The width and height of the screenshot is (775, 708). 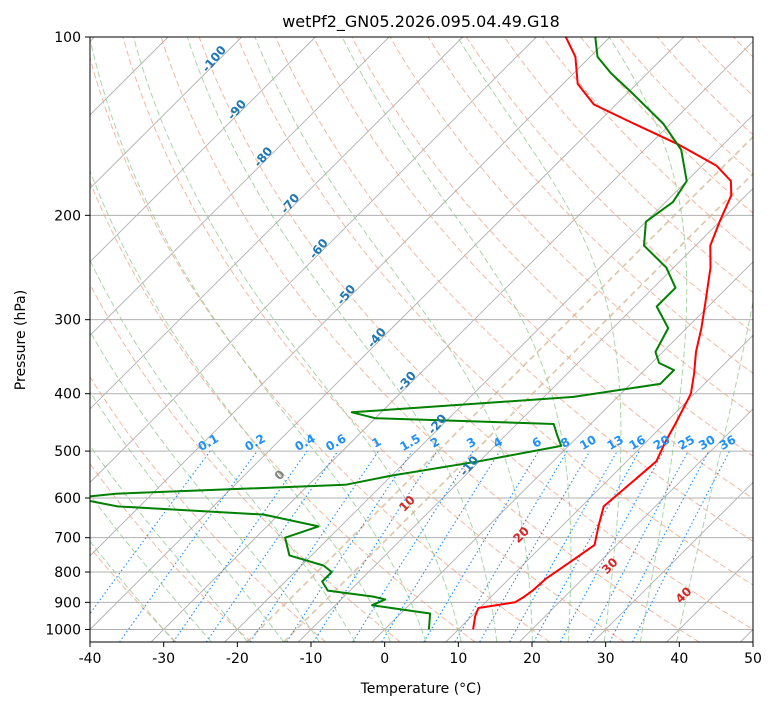 I want to click on x-tick-label: 30, so click(x=606, y=659).